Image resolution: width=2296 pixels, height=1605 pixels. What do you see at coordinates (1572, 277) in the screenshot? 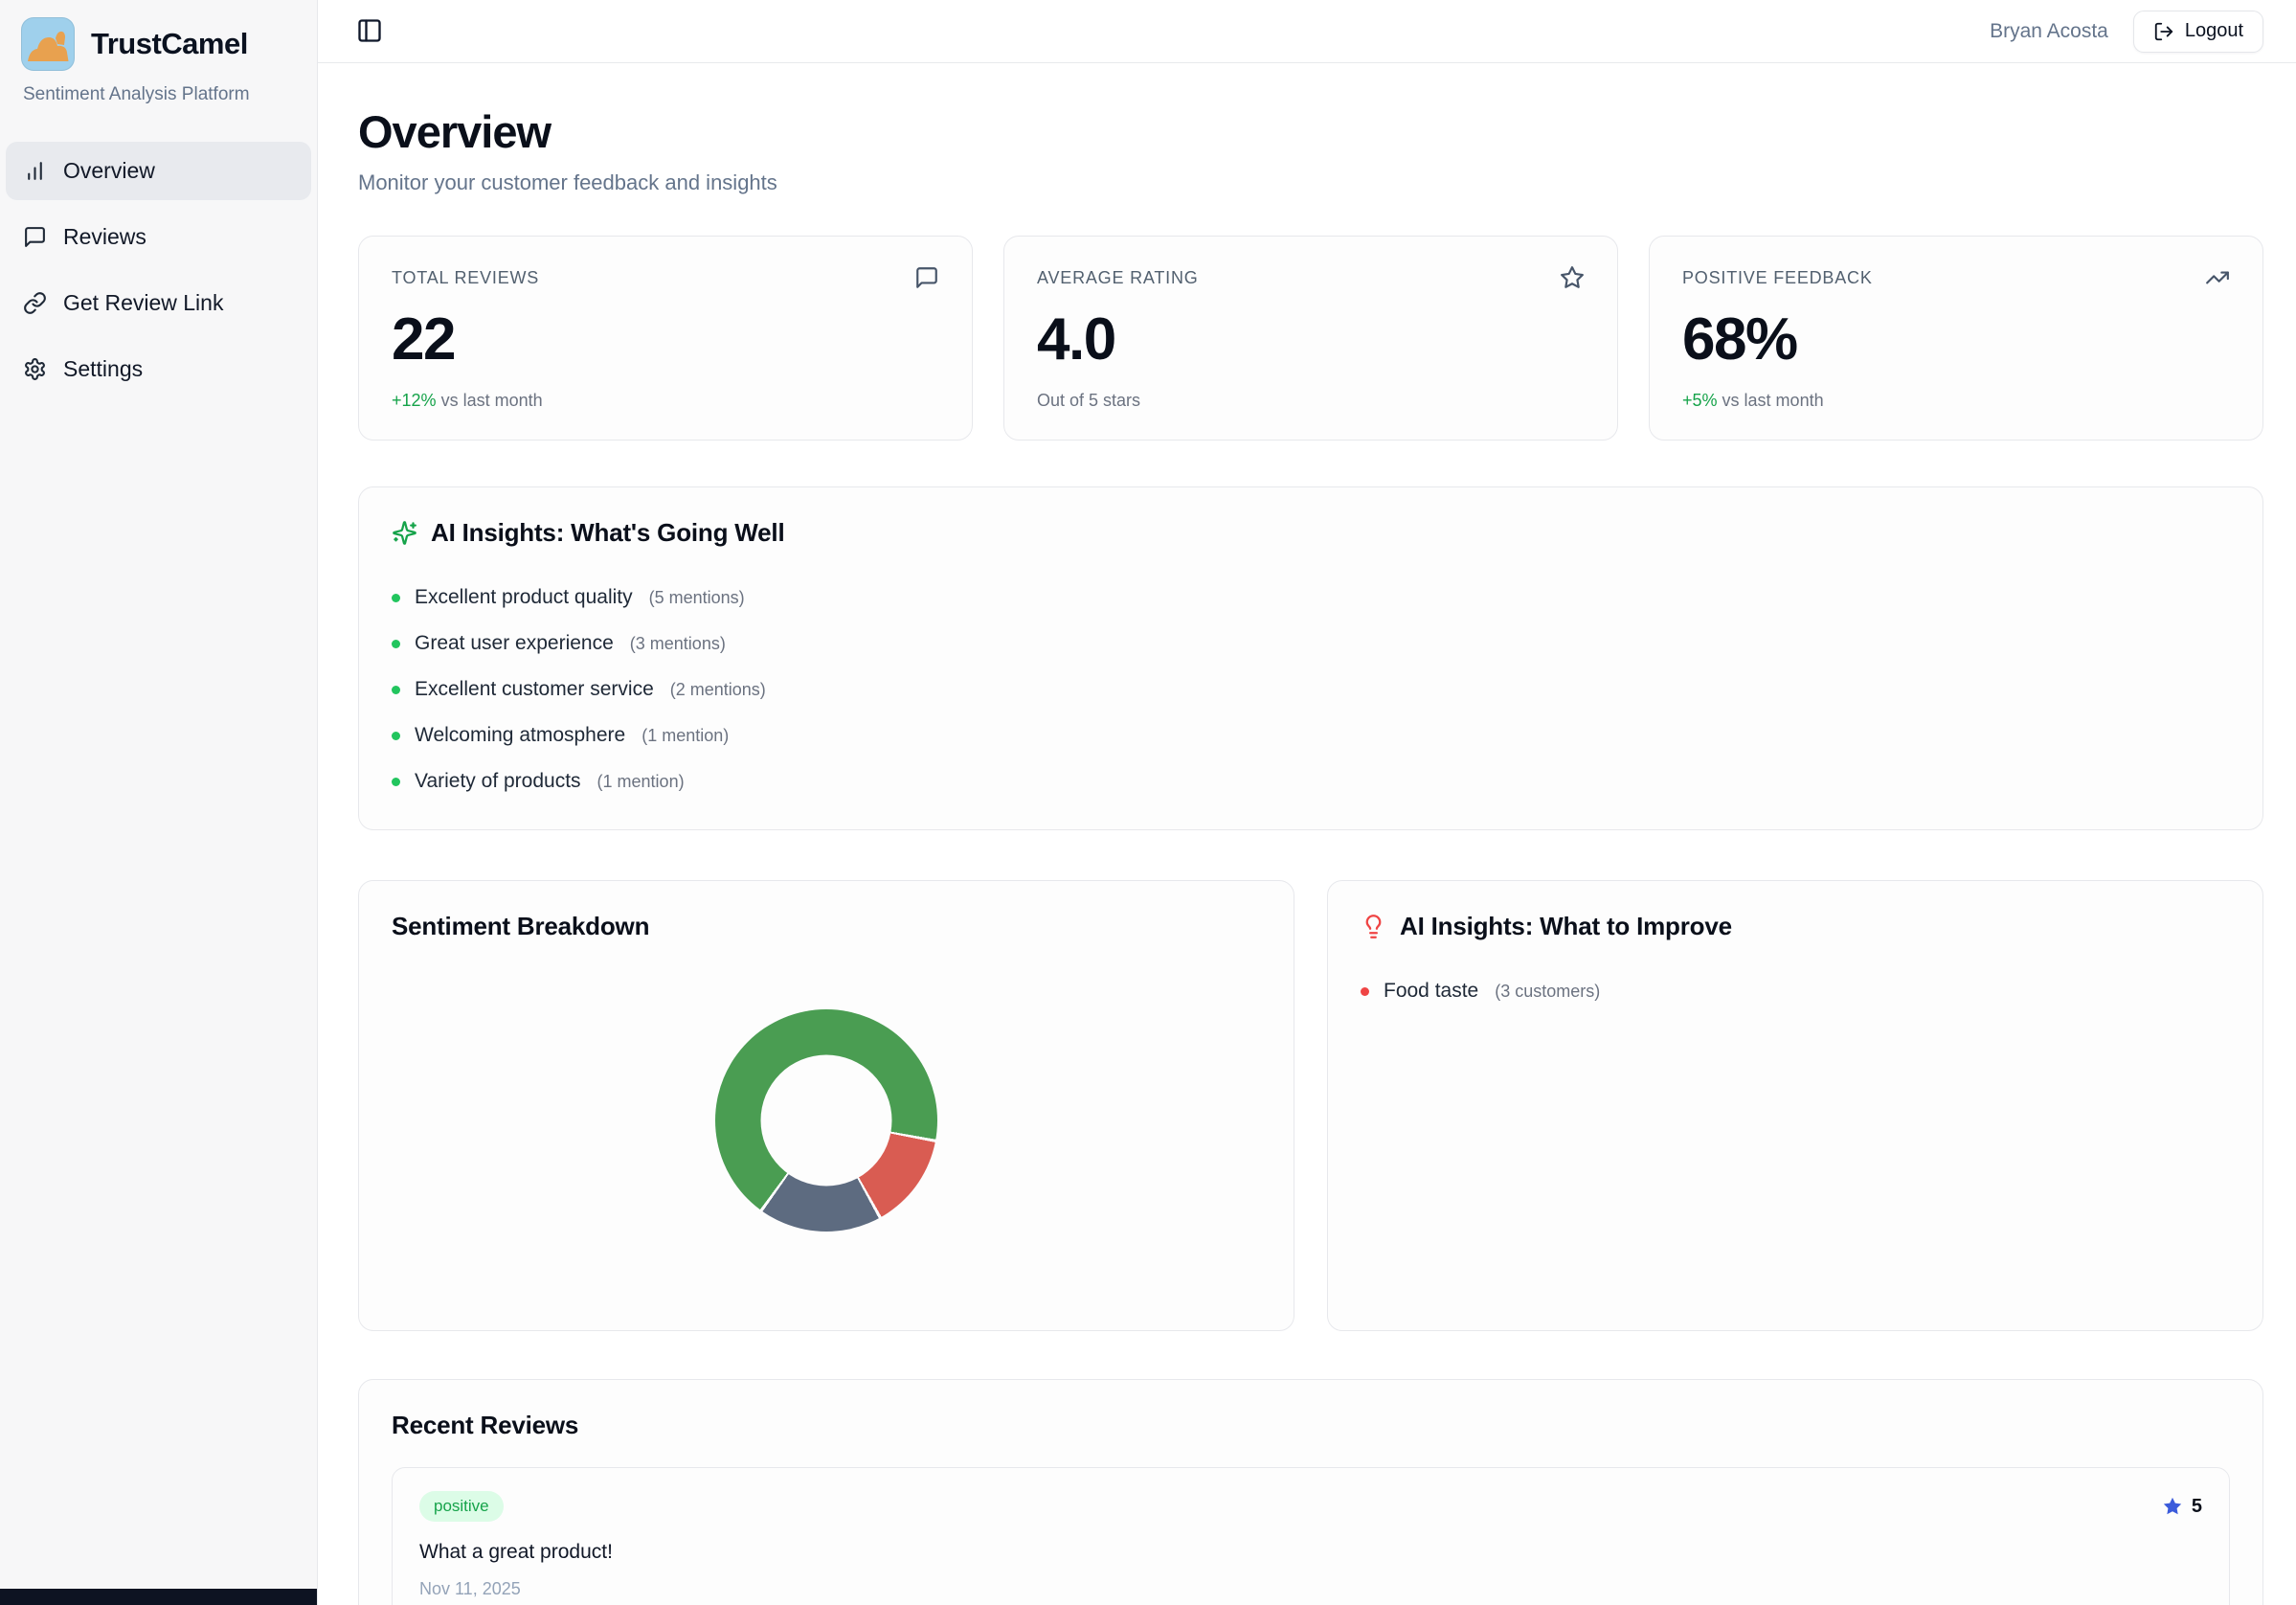
I see `star-icon` at bounding box center [1572, 277].